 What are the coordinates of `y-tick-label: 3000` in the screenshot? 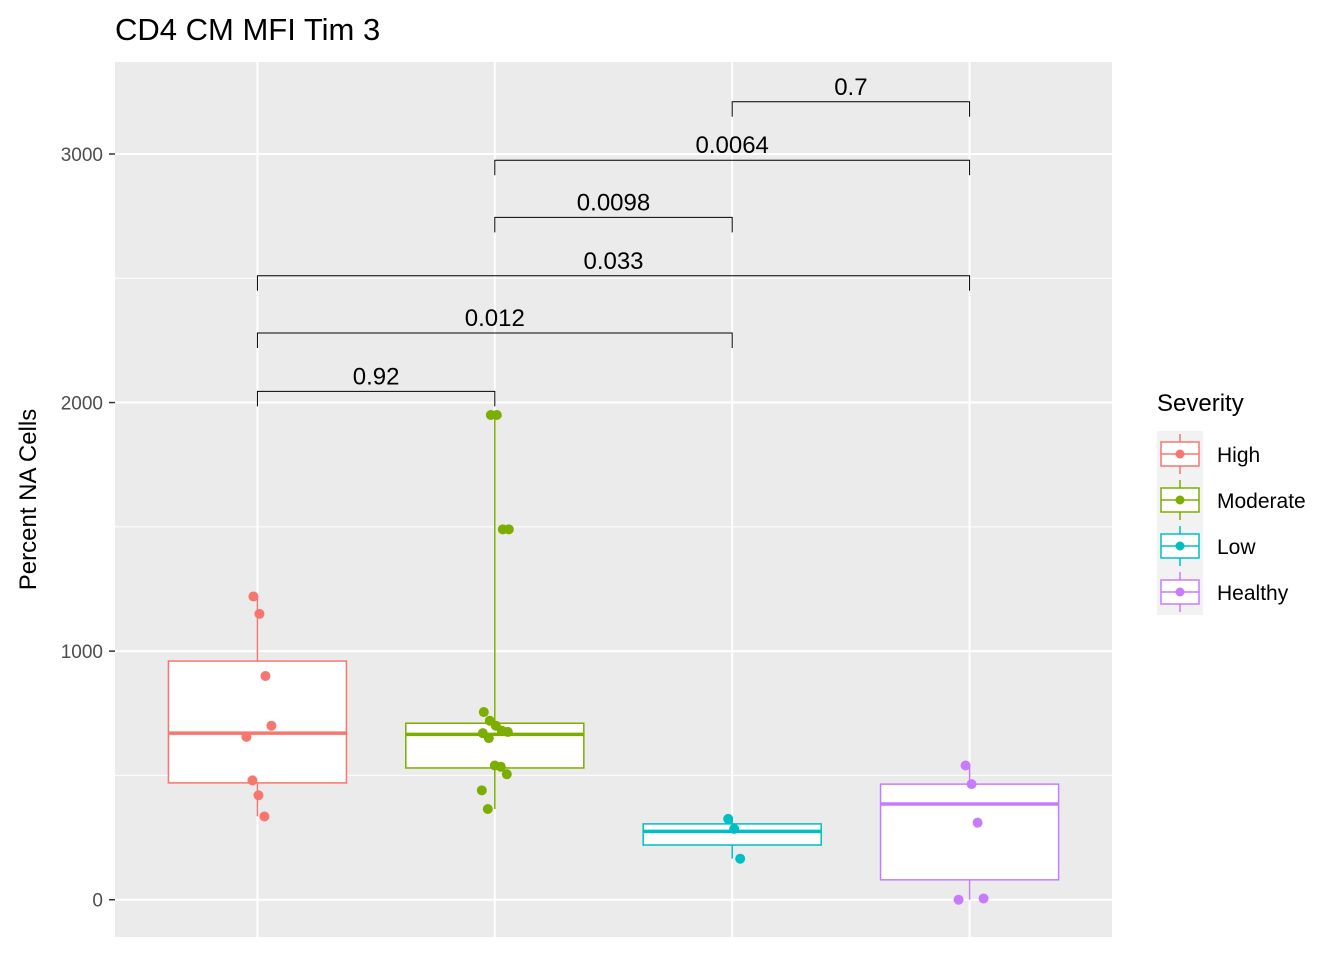 It's located at (82, 155).